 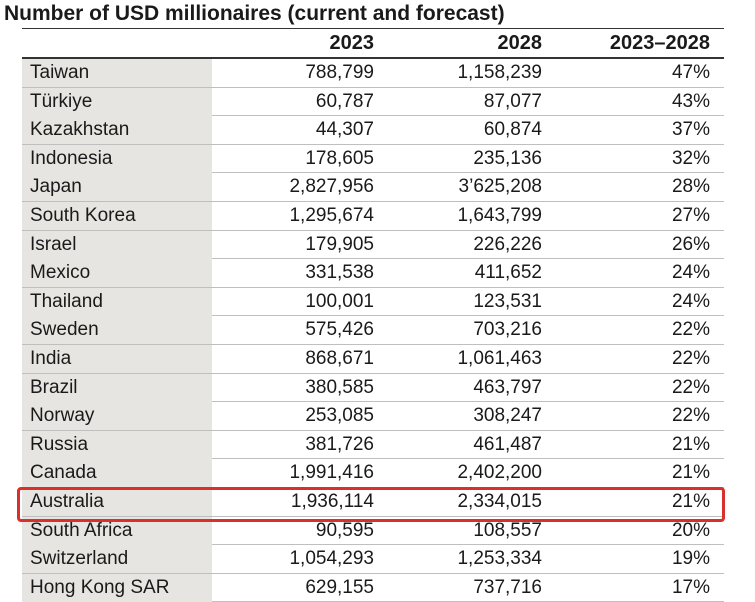 What do you see at coordinates (690, 72) in the screenshot?
I see `growth-cell: 47%` at bounding box center [690, 72].